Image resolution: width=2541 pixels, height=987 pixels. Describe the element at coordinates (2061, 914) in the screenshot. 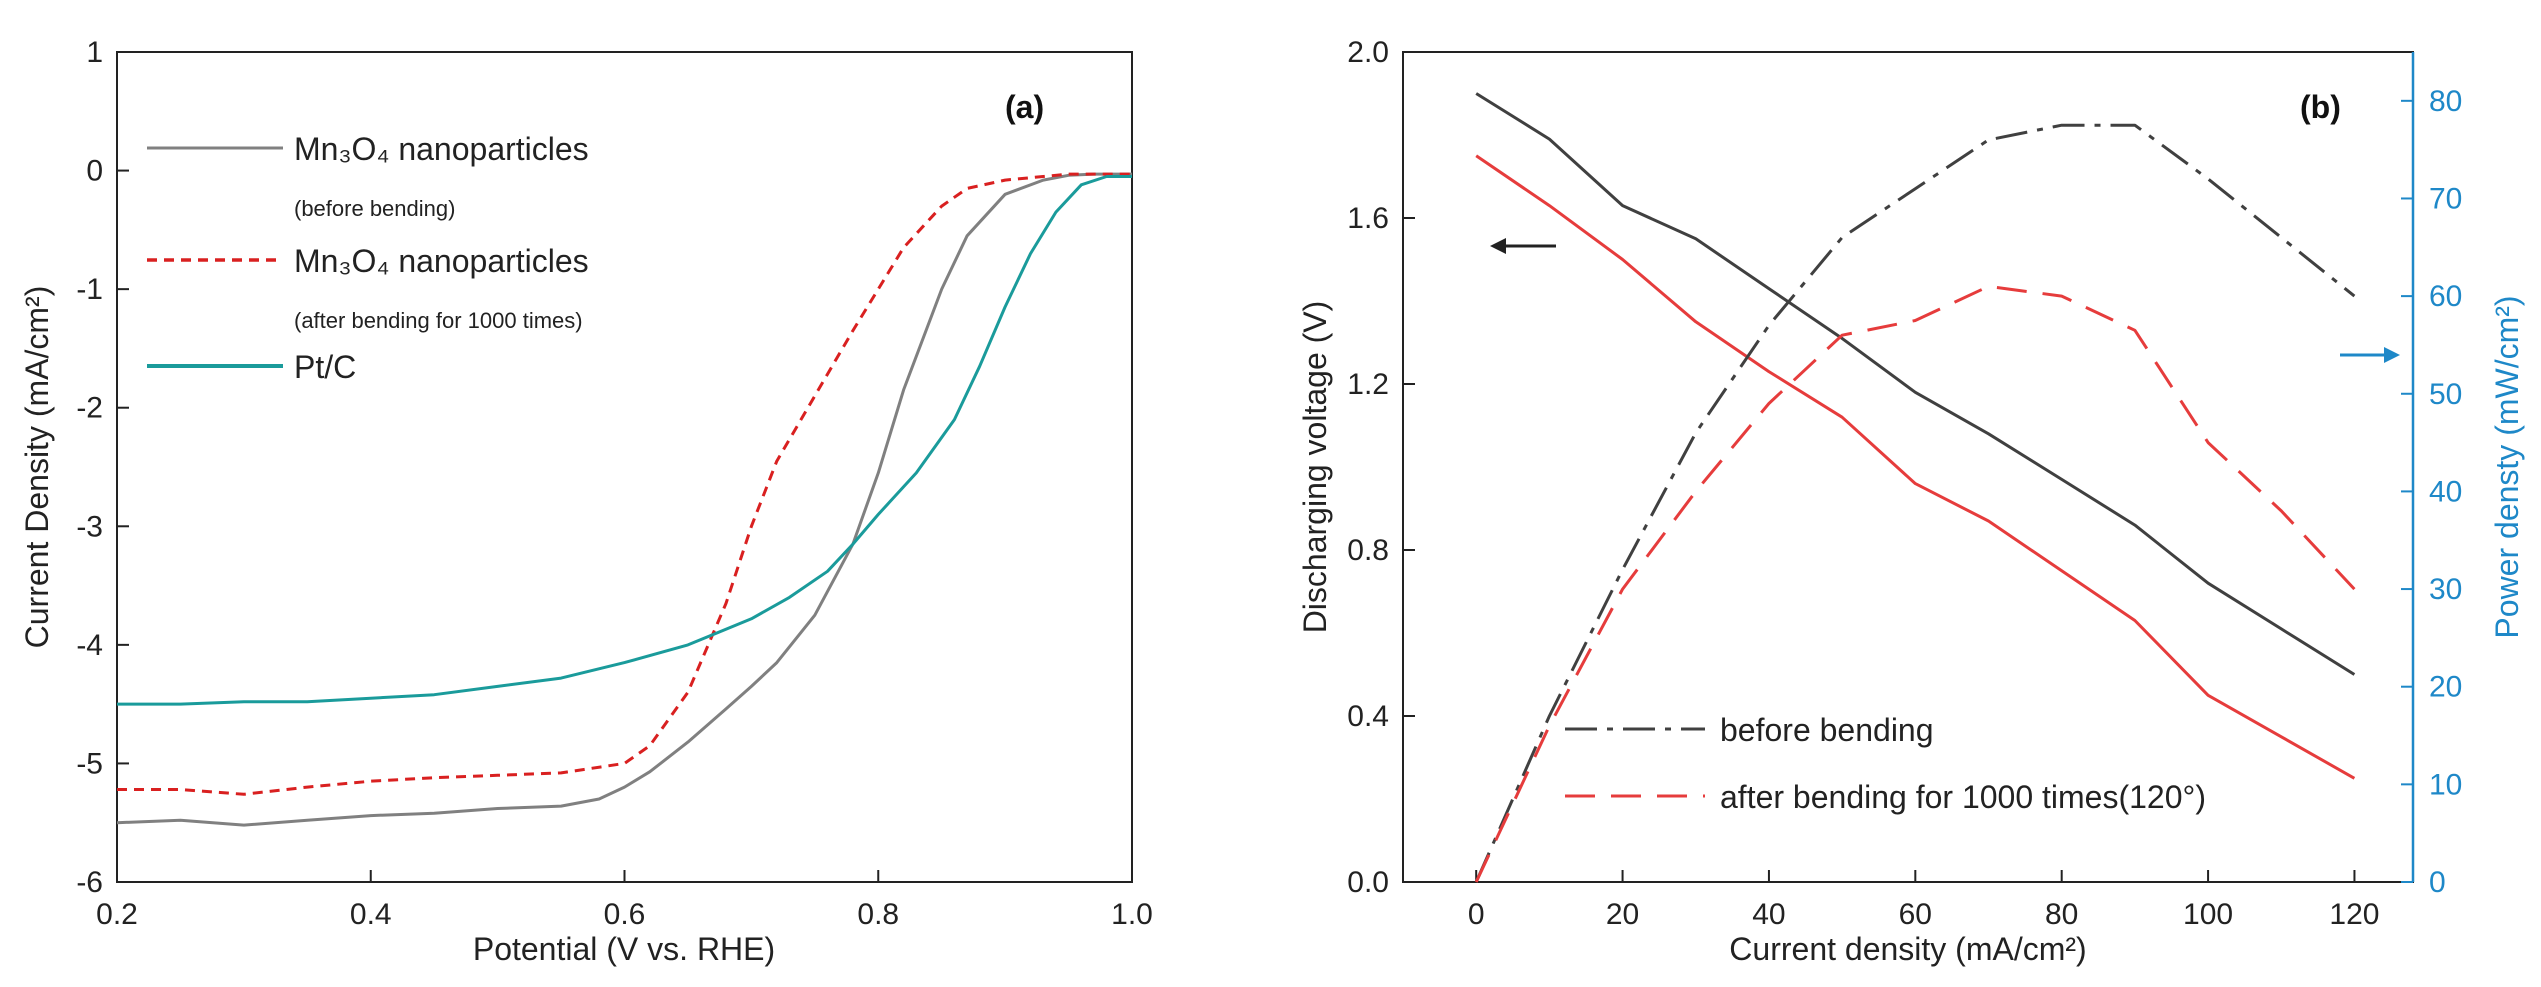

I see `x-tick-label: 80` at that location.